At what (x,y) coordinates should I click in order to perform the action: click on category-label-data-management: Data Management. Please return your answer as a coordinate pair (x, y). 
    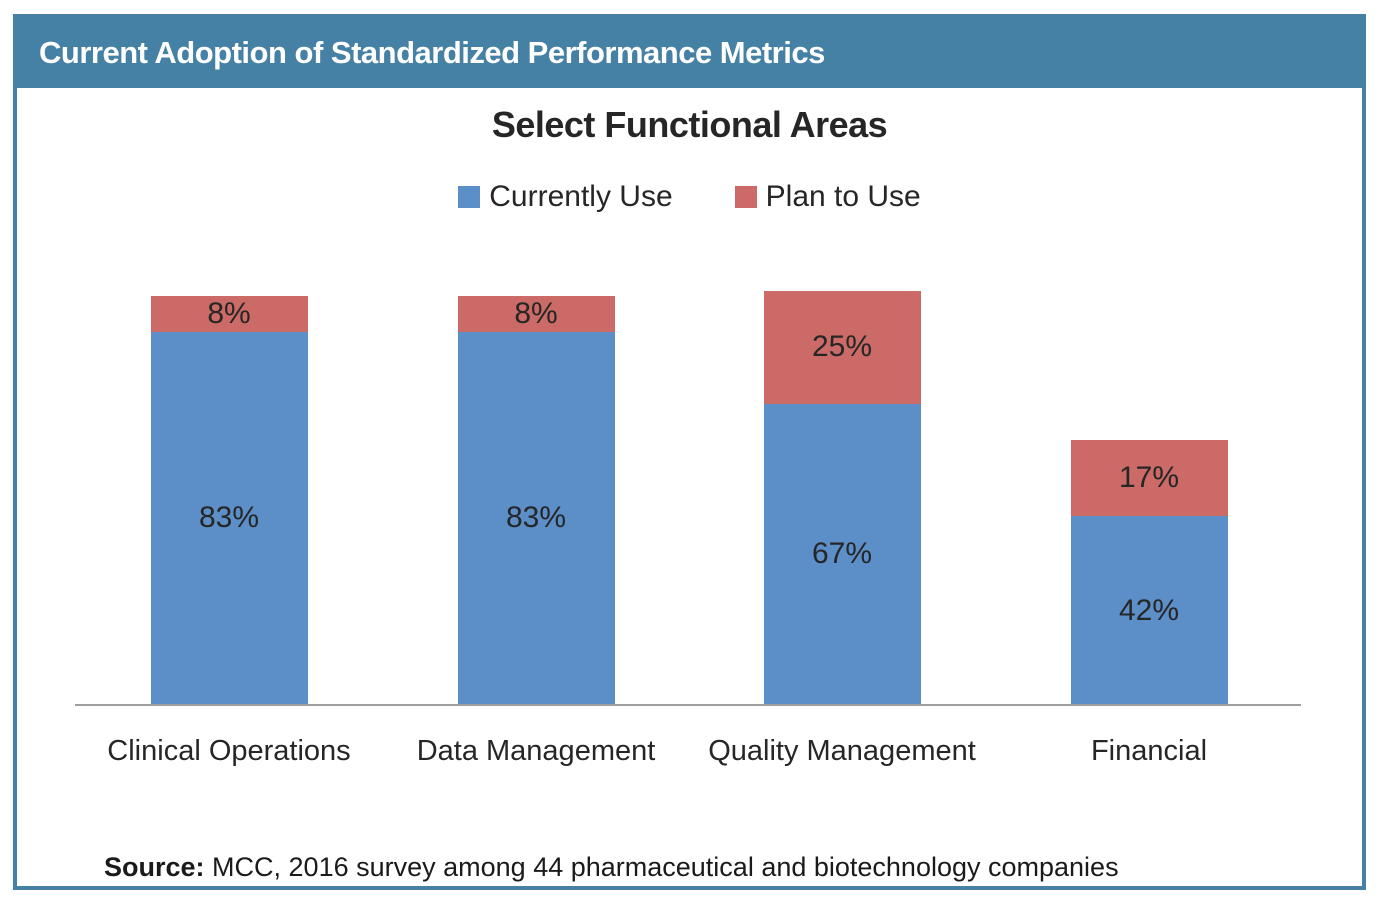
    Looking at the image, I should click on (536, 751).